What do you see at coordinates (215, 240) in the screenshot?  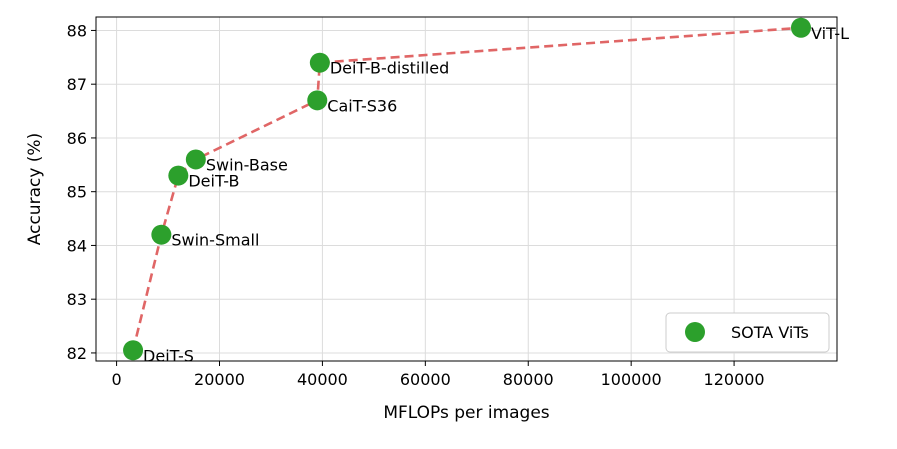 I see `point-label: Swin-Small` at bounding box center [215, 240].